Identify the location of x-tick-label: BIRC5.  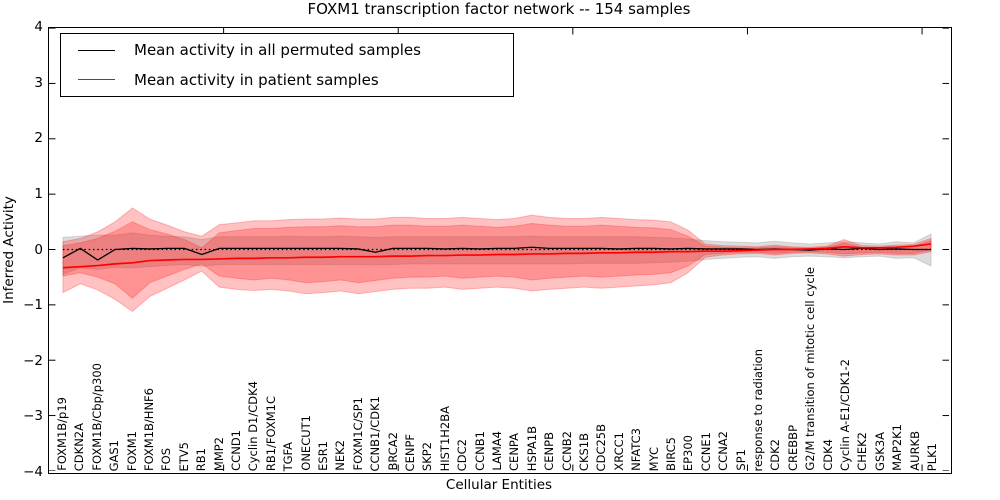
(671, 453).